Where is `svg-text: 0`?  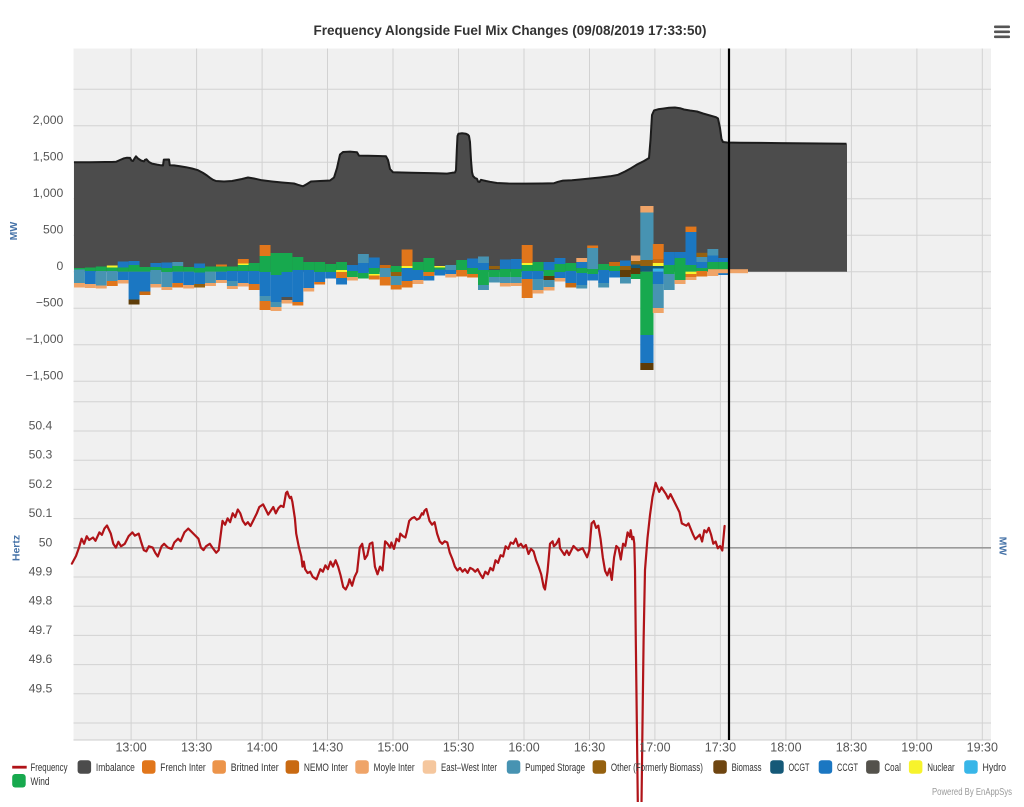 svg-text: 0 is located at coordinates (60, 266).